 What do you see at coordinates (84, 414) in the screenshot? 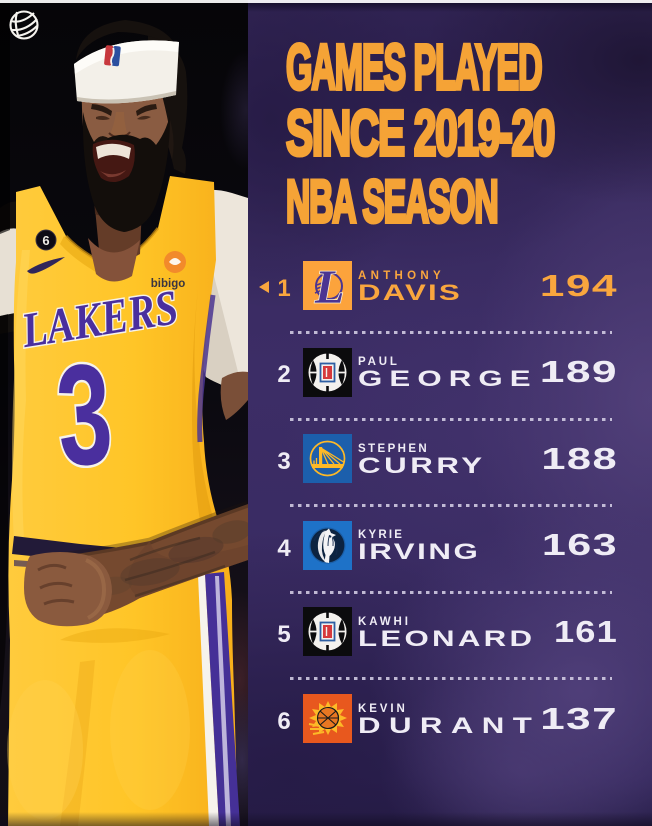
I see `svg-text: 3` at bounding box center [84, 414].